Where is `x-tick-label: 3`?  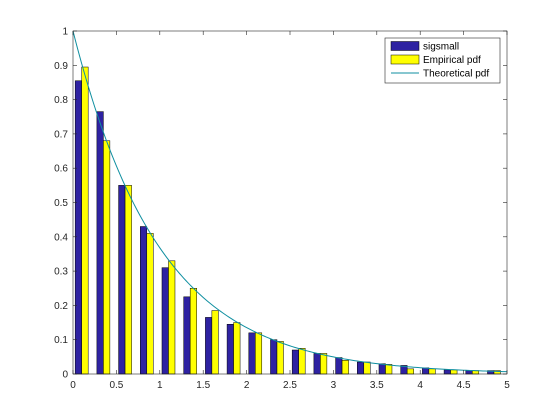 x-tick-label: 3 is located at coordinates (334, 385).